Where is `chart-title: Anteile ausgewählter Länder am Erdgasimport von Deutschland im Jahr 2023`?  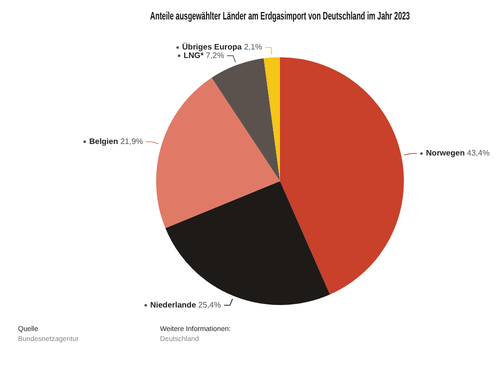 chart-title: Anteile ausgewählter Länder am Erdgasimport von Deutschland im Jahr 2023 is located at coordinates (280, 16).